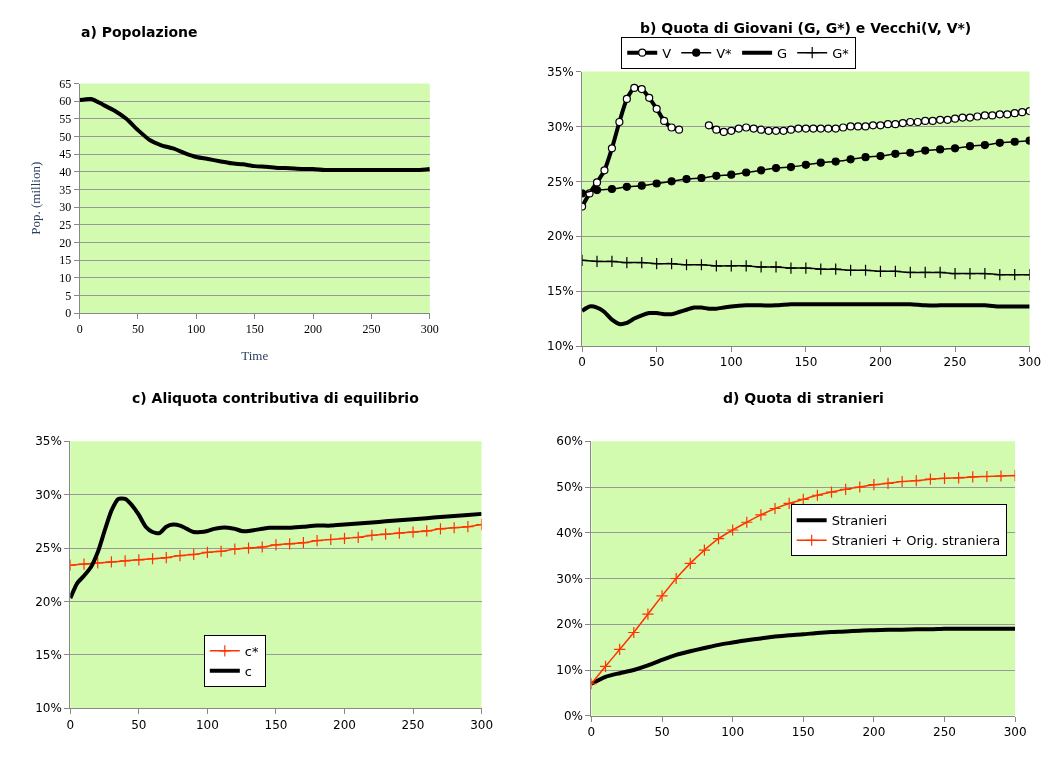 Image resolution: width=1051 pixels, height=764 pixels. What do you see at coordinates (65, 171) in the screenshot?
I see `y-tick-label: 40` at bounding box center [65, 171].